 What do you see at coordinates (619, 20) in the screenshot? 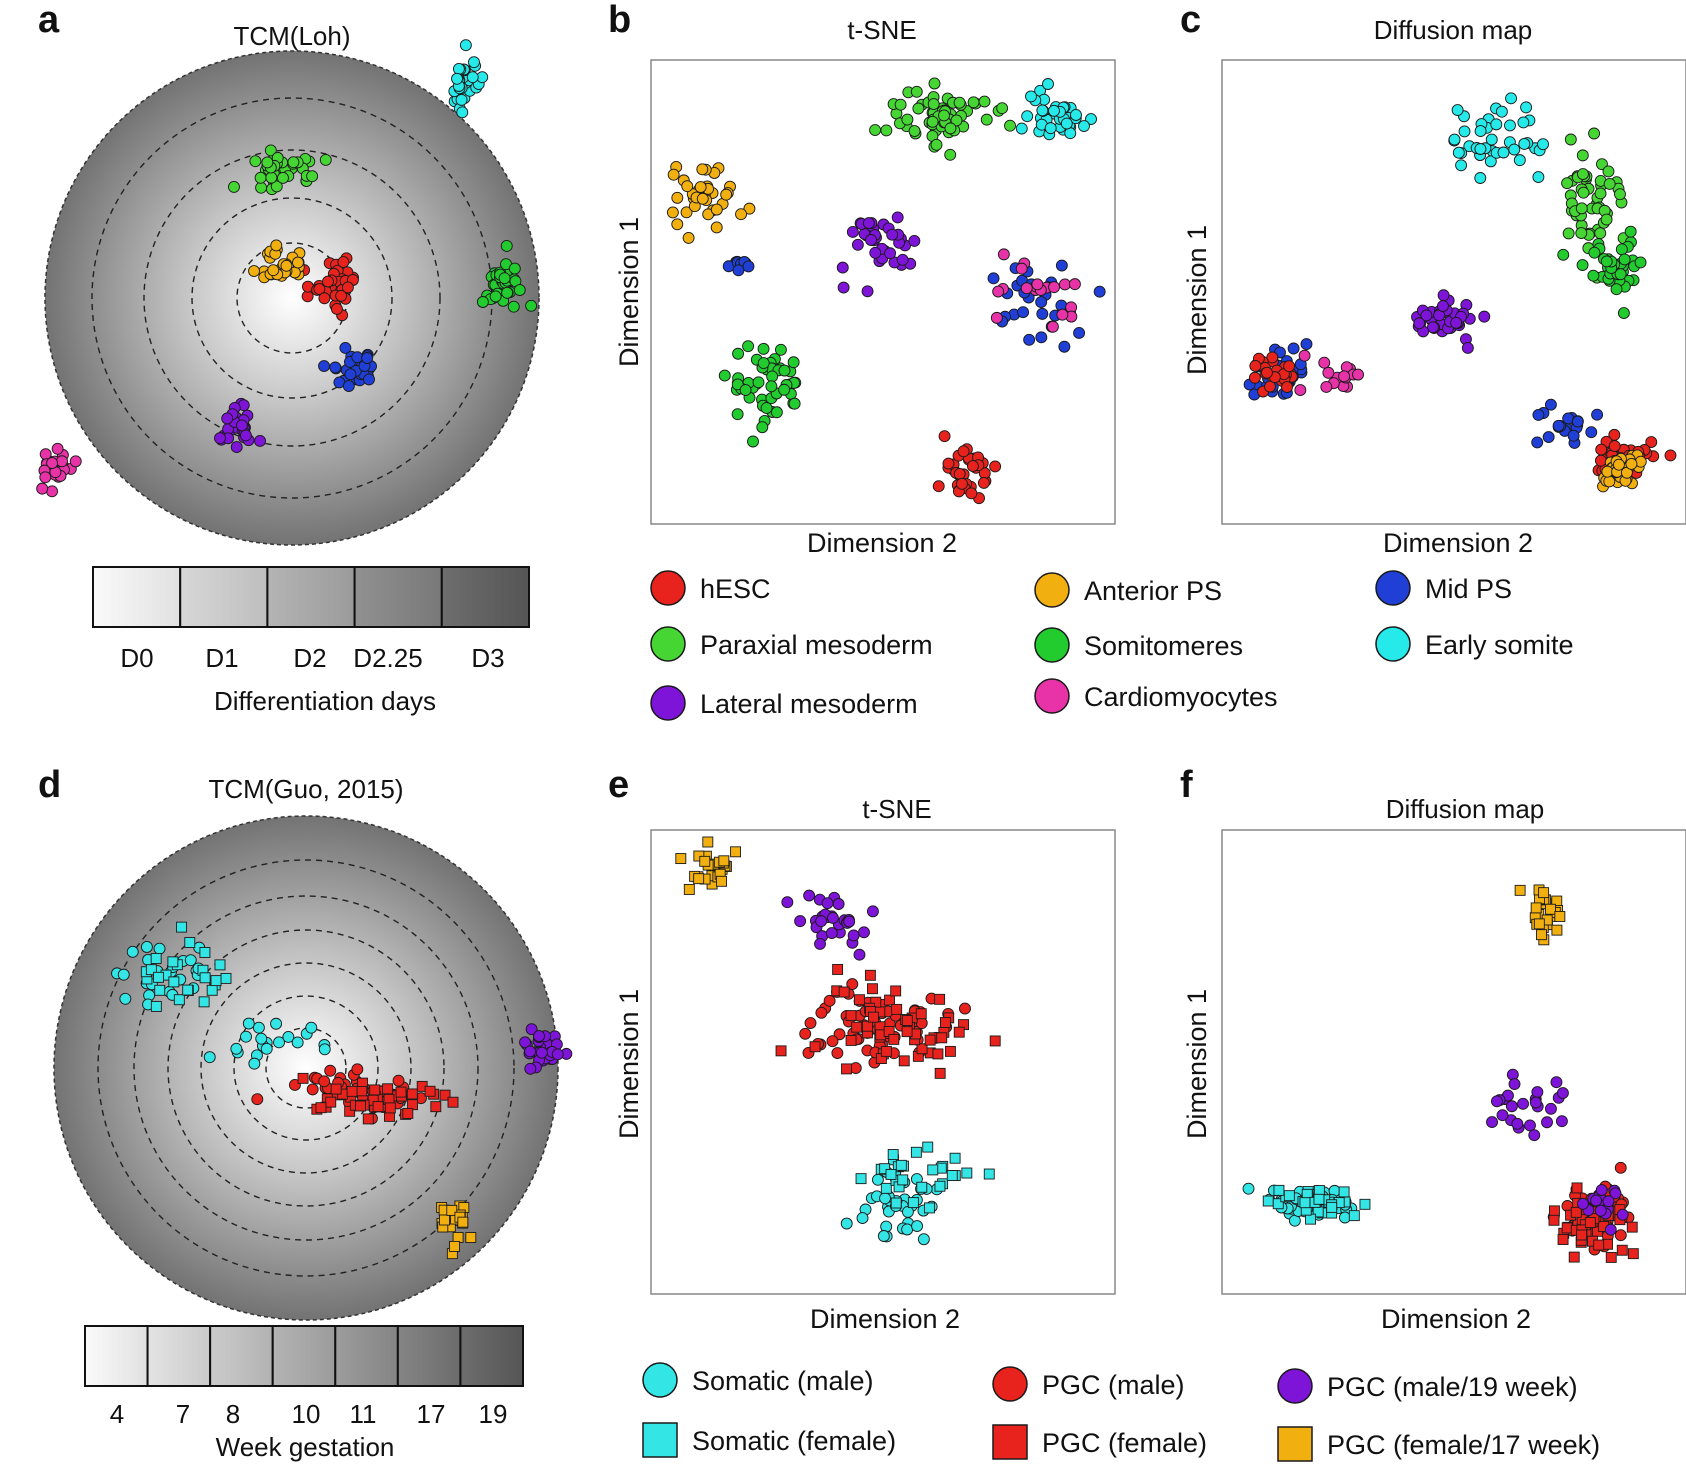
I see `panel-label-b: b` at bounding box center [619, 20].